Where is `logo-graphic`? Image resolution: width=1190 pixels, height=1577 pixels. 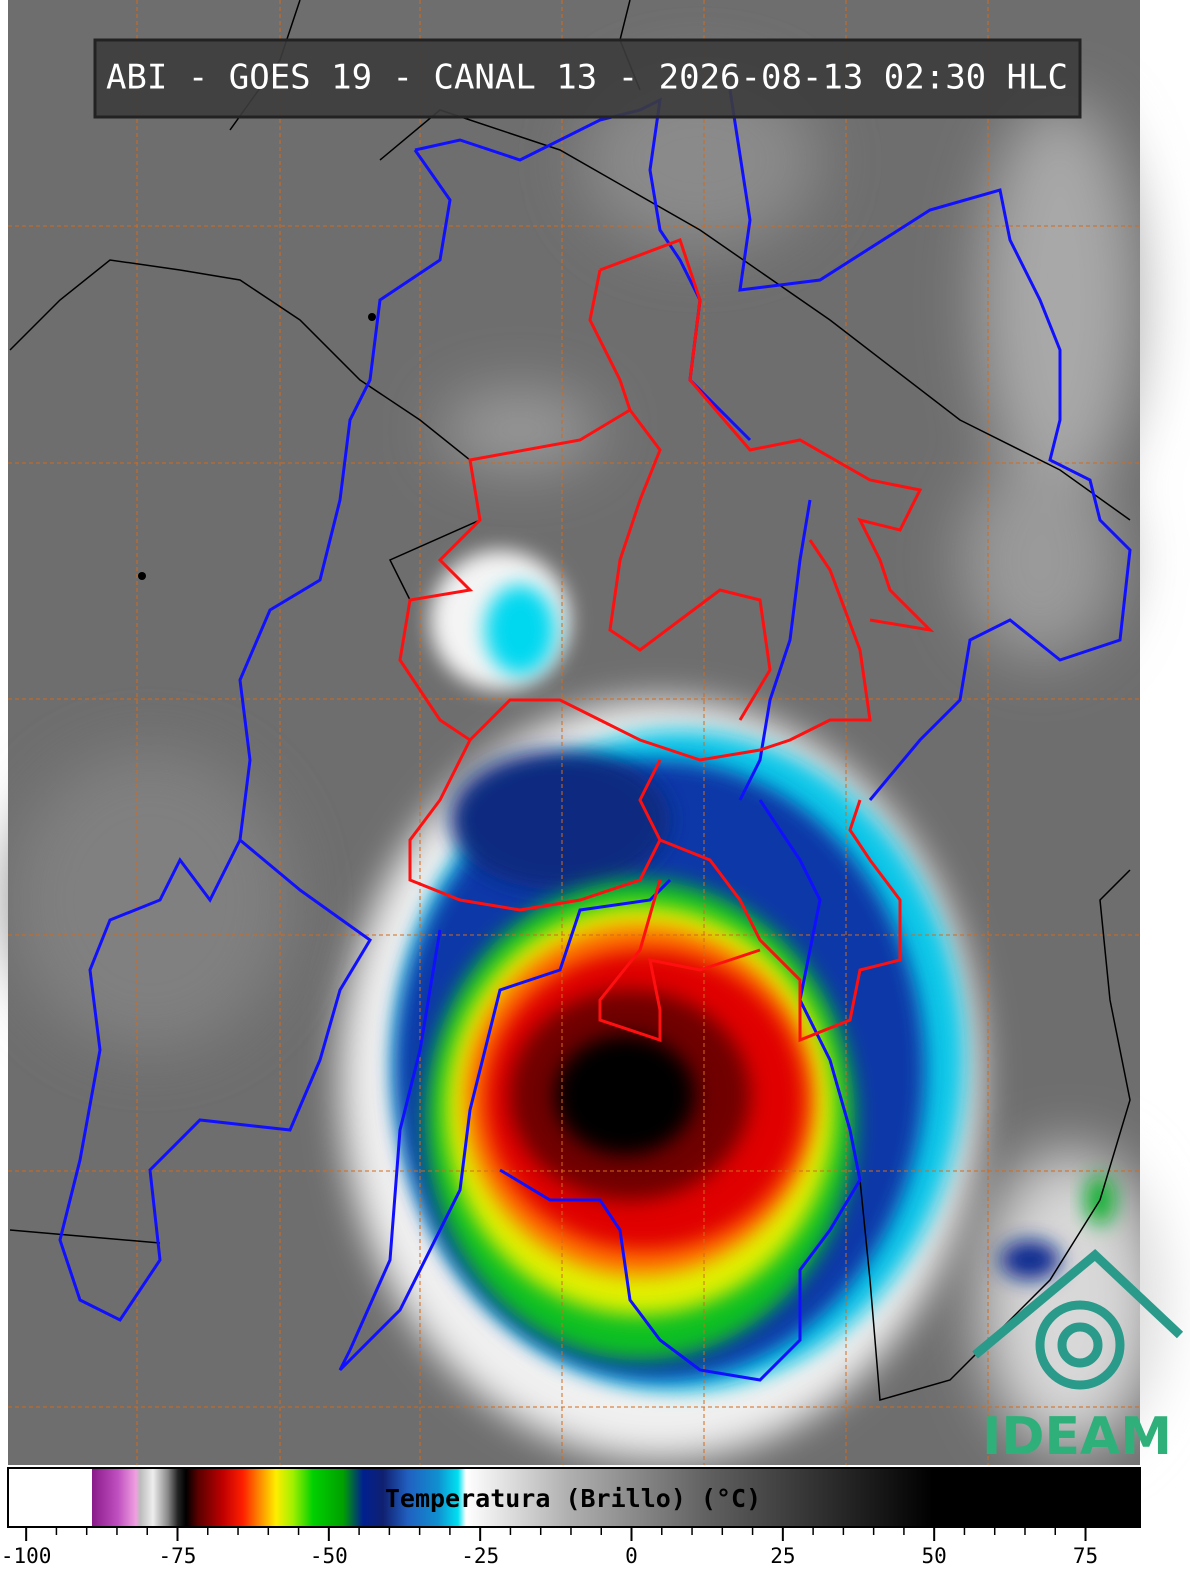
logo-graphic is located at coordinates (1078, 1319).